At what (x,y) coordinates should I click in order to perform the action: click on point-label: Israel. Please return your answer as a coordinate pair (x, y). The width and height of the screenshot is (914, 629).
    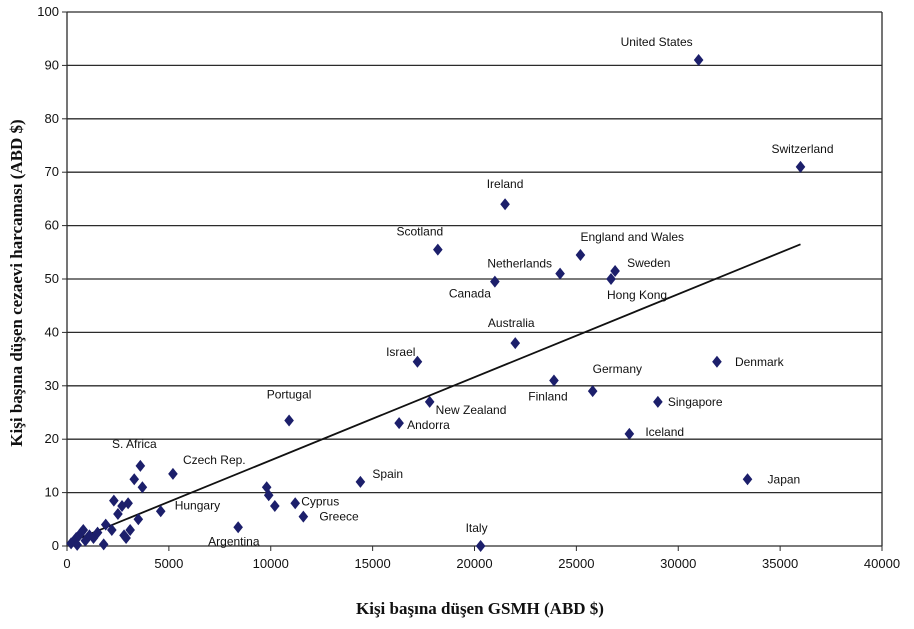
    Looking at the image, I should click on (400, 352).